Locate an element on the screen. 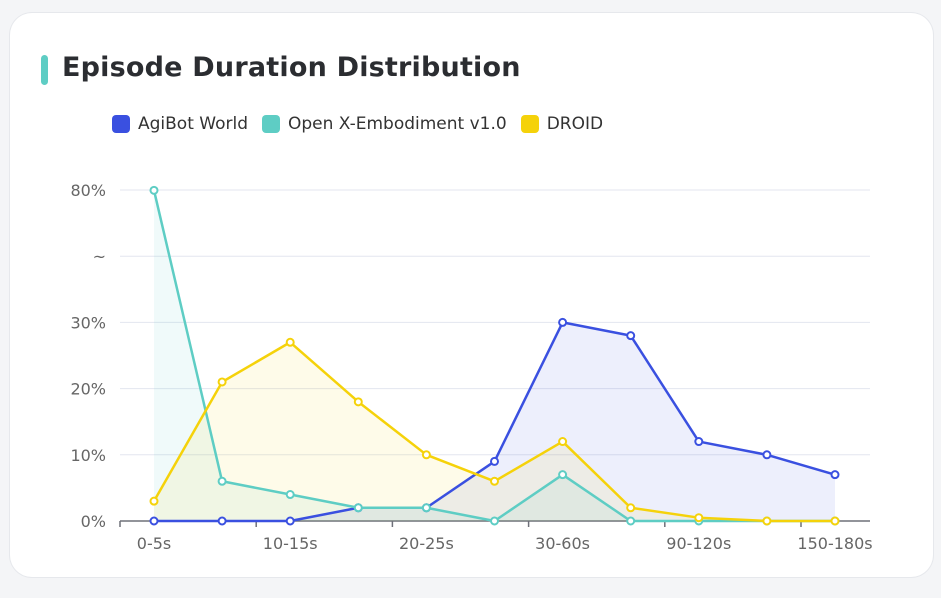 Image resolution: width=941 pixels, height=598 pixels. title-accent-bar is located at coordinates (44, 70).